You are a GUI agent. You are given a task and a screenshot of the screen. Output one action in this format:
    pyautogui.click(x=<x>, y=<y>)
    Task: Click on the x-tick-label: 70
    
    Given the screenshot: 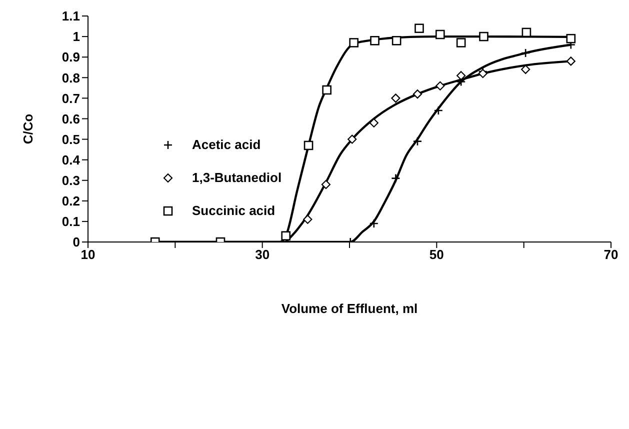 What is the action you would take?
    pyautogui.click(x=611, y=254)
    